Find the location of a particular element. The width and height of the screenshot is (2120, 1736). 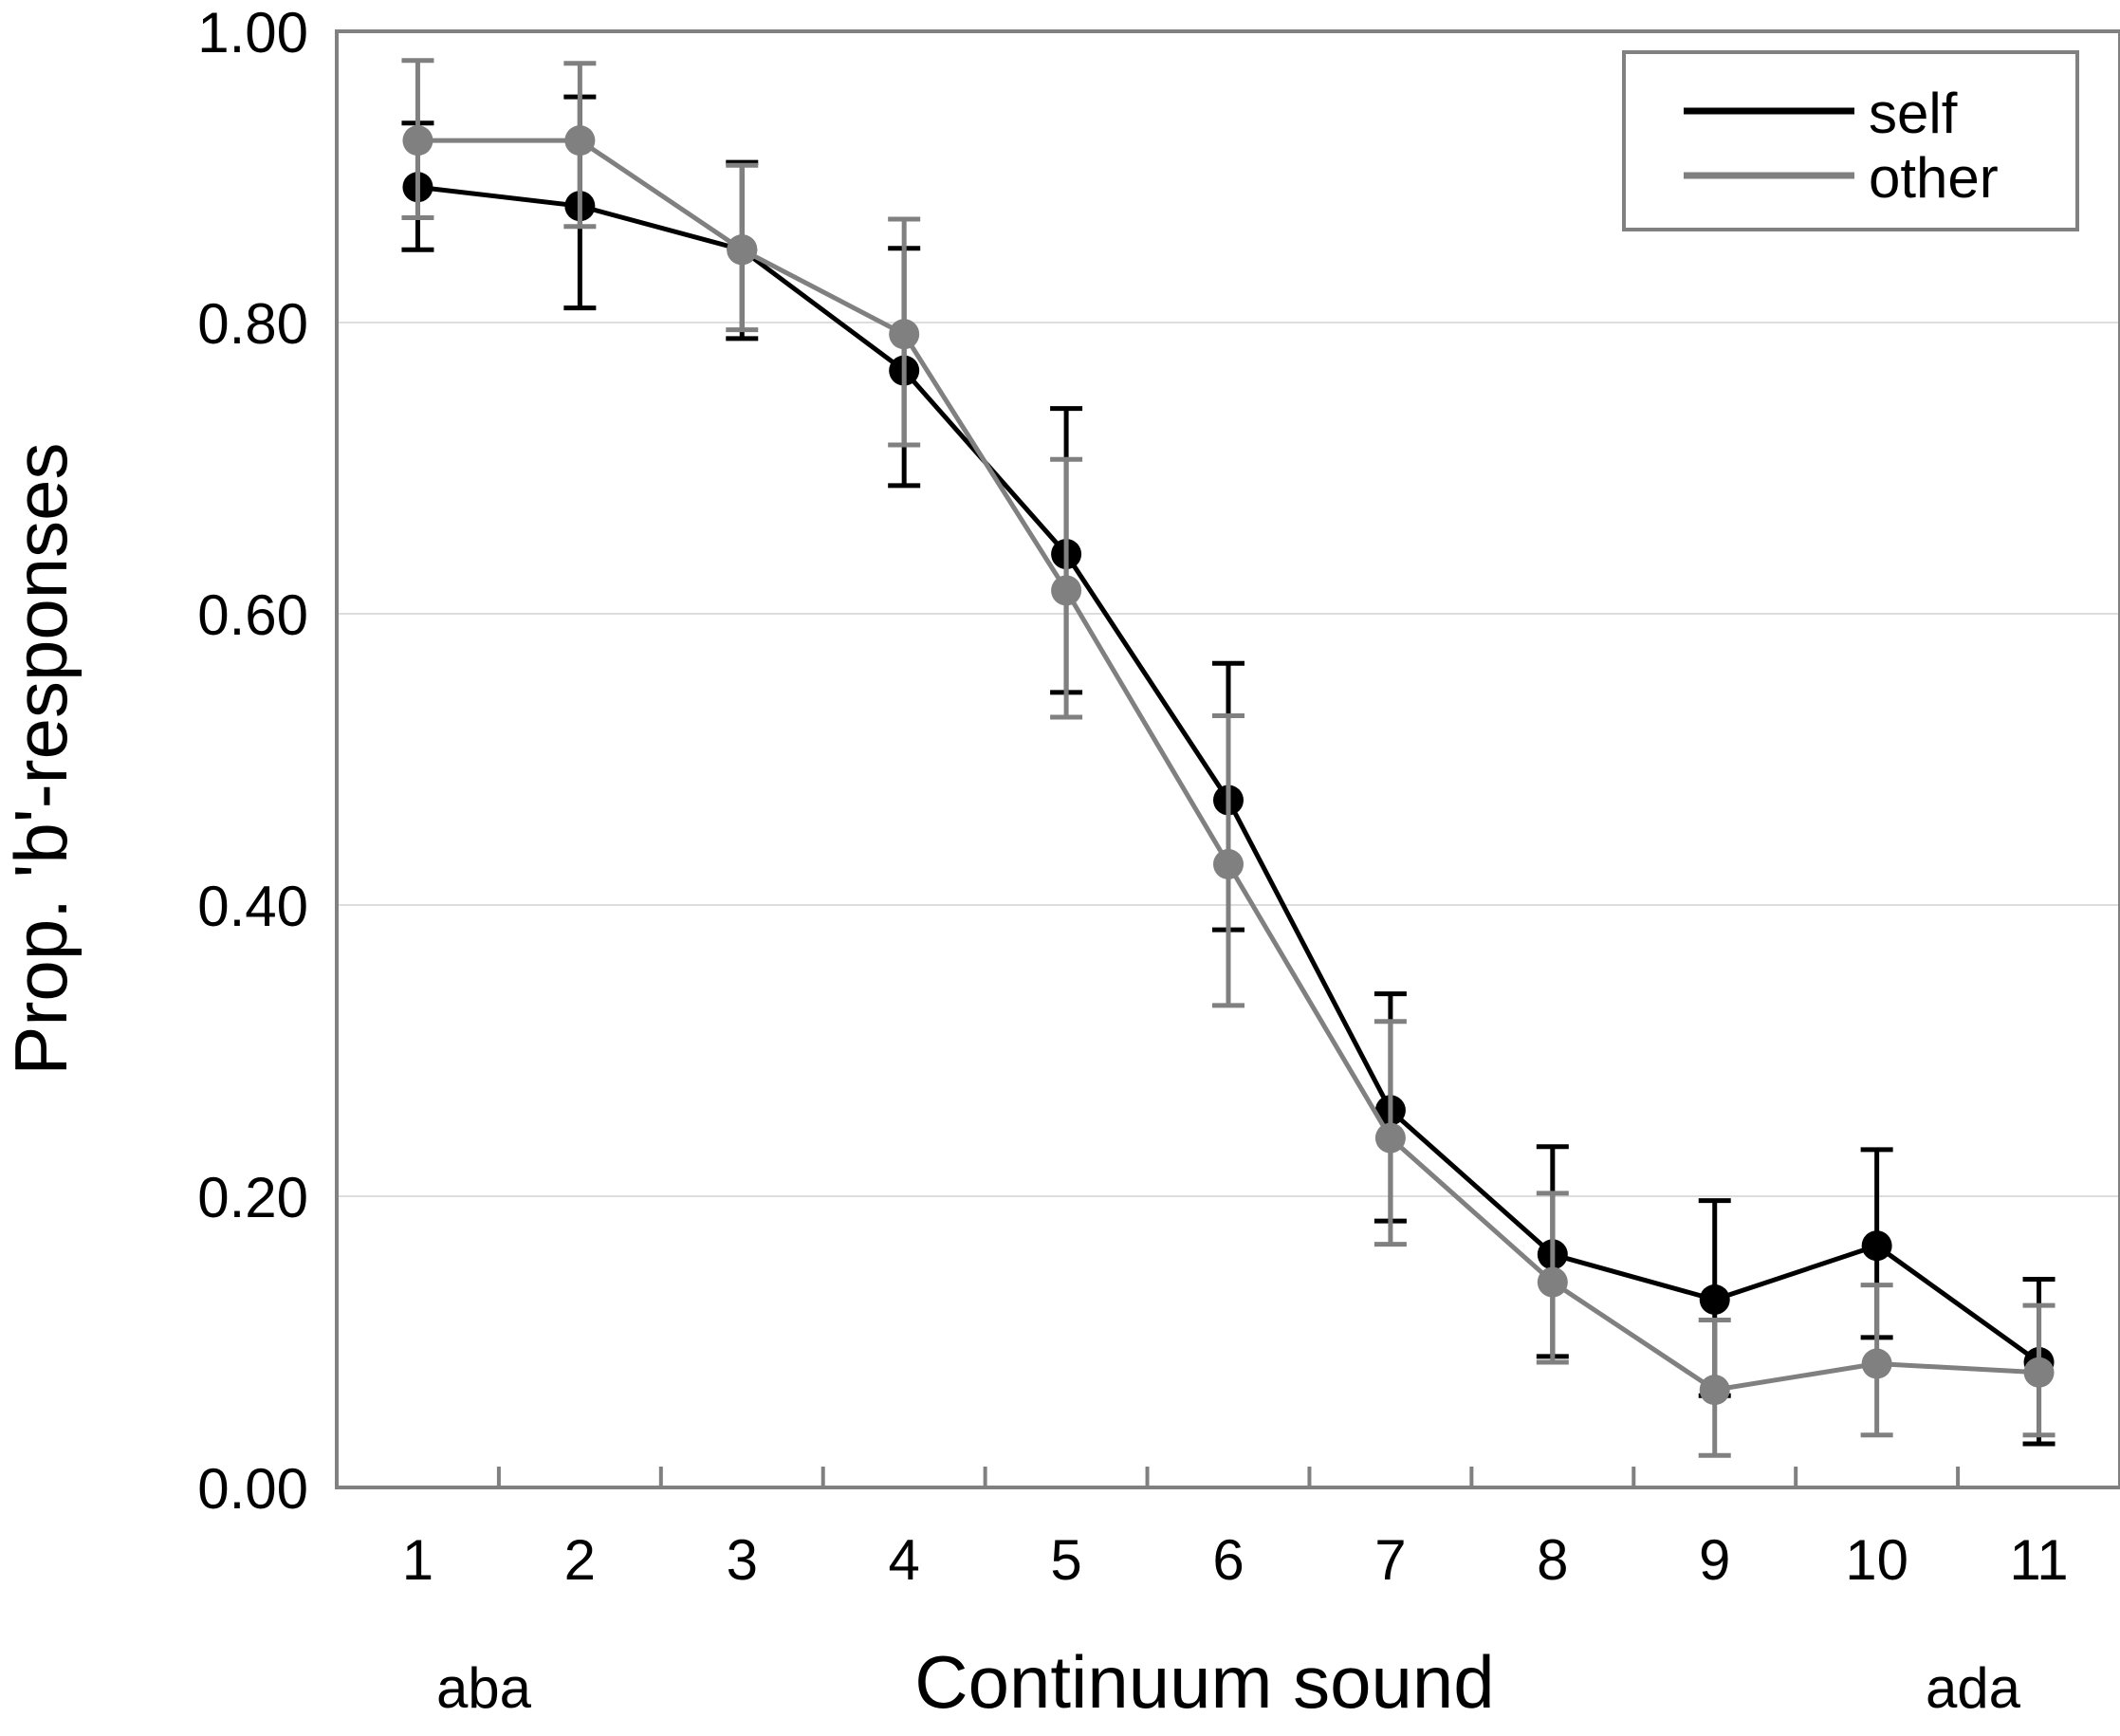

y-tick-label: 0.60 is located at coordinates (252, 615).